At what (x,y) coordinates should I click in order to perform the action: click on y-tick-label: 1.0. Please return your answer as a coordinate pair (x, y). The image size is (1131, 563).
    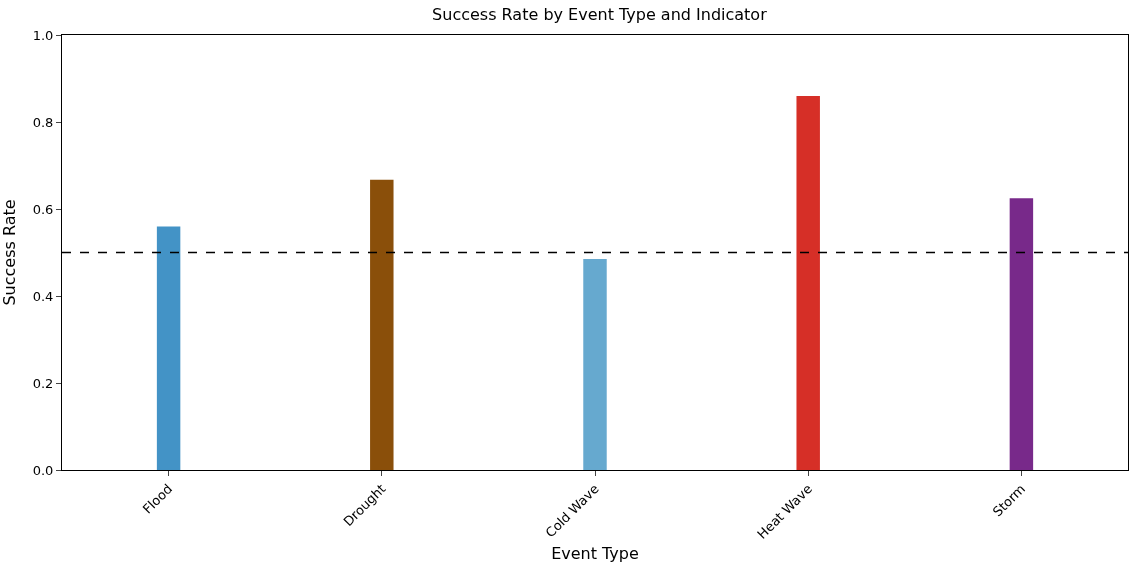
    Looking at the image, I should click on (43, 35).